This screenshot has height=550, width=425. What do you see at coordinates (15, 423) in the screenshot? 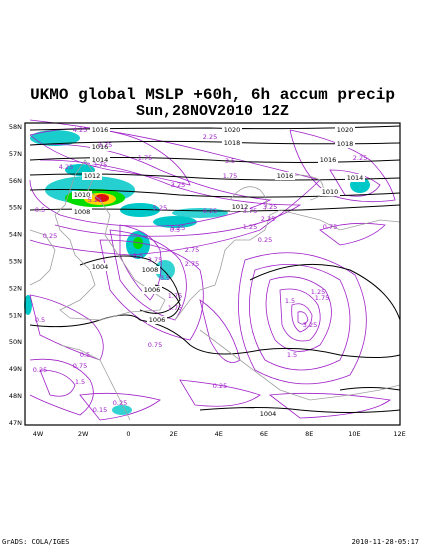
I see `latitude-tick-label: 47N` at bounding box center [15, 423].